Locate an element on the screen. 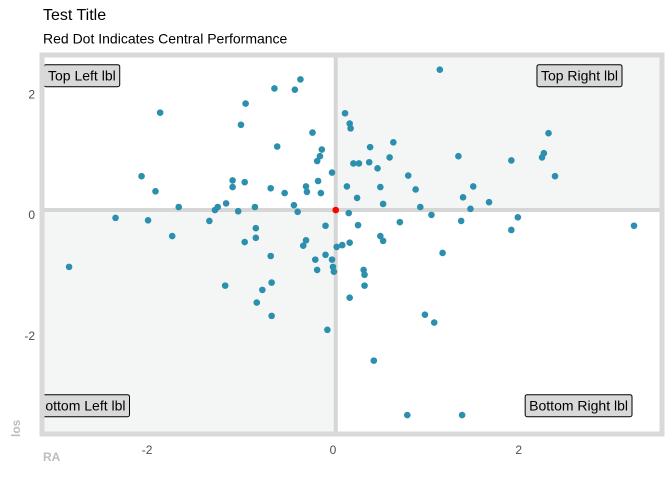 The width and height of the screenshot is (672, 480). y-tick-label: 2 is located at coordinates (31, 94).